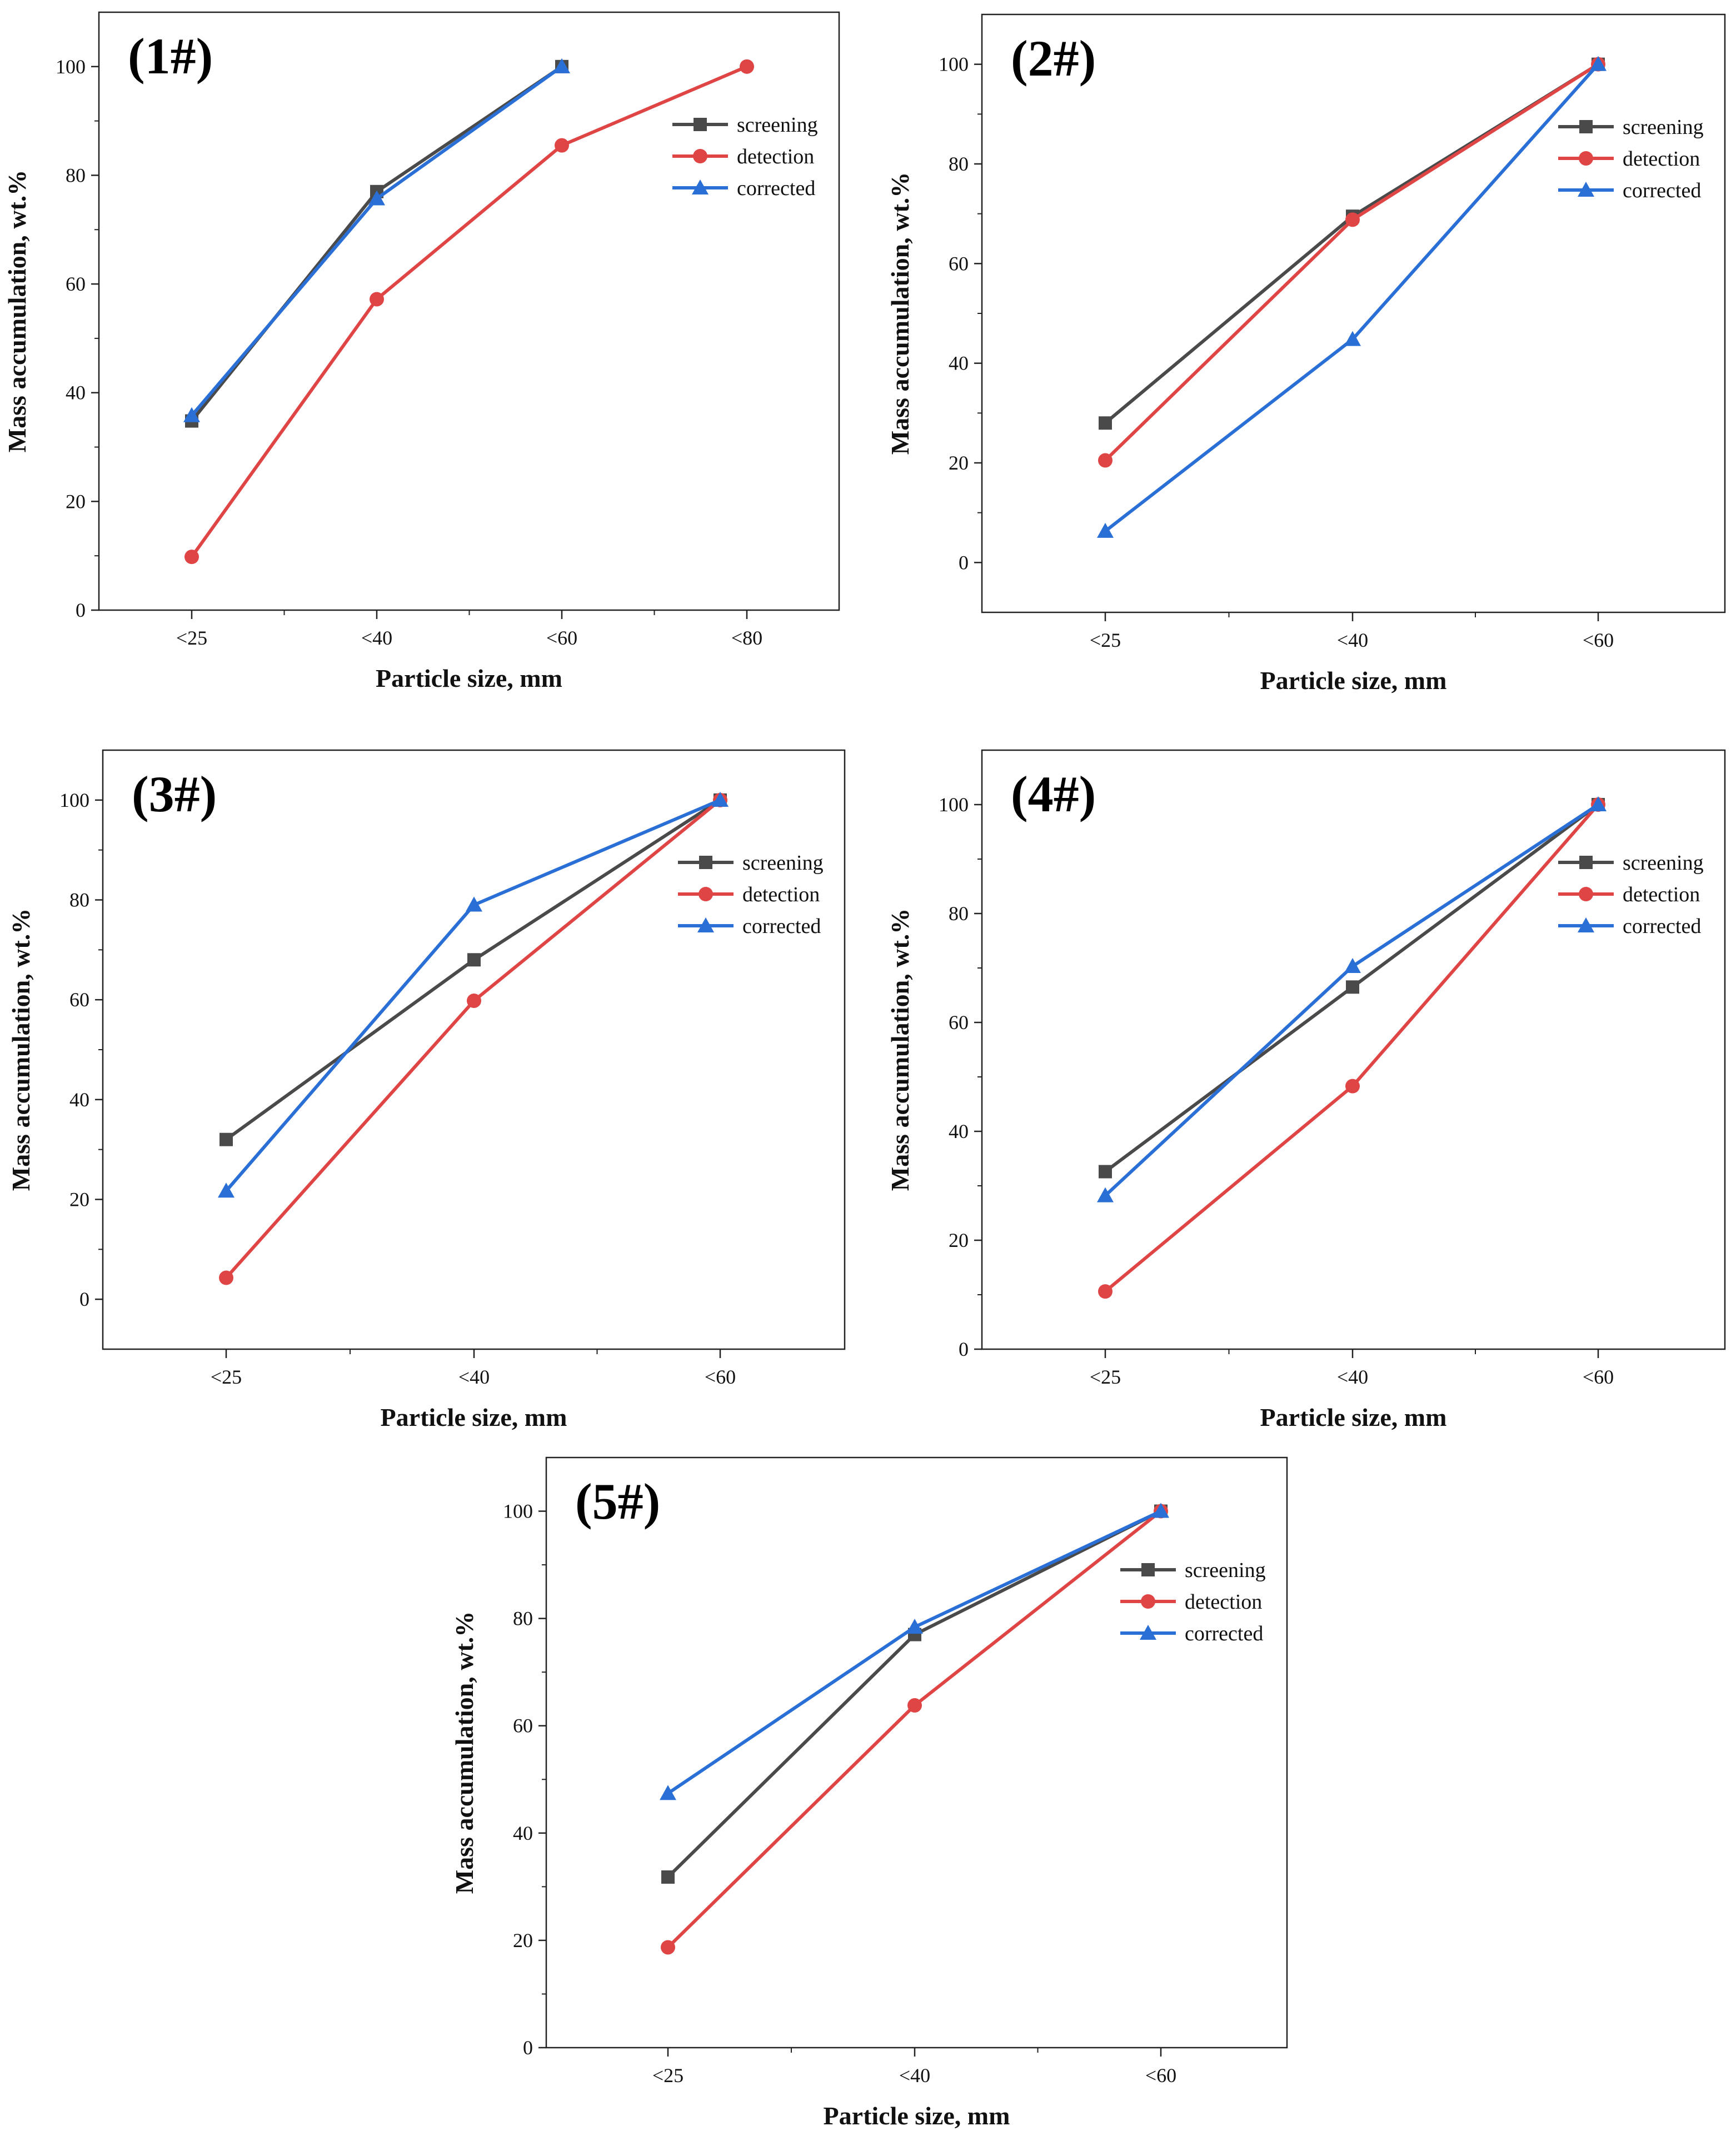  What do you see at coordinates (170, 56) in the screenshot?
I see `panel-label: (1#)` at bounding box center [170, 56].